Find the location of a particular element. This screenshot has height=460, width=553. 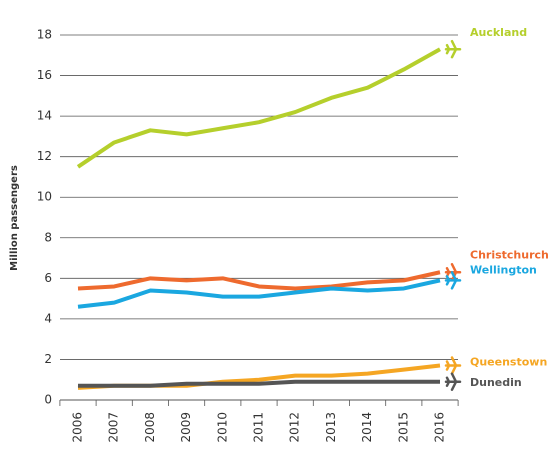

y-tick-label: 8 is located at coordinates (48, 237).